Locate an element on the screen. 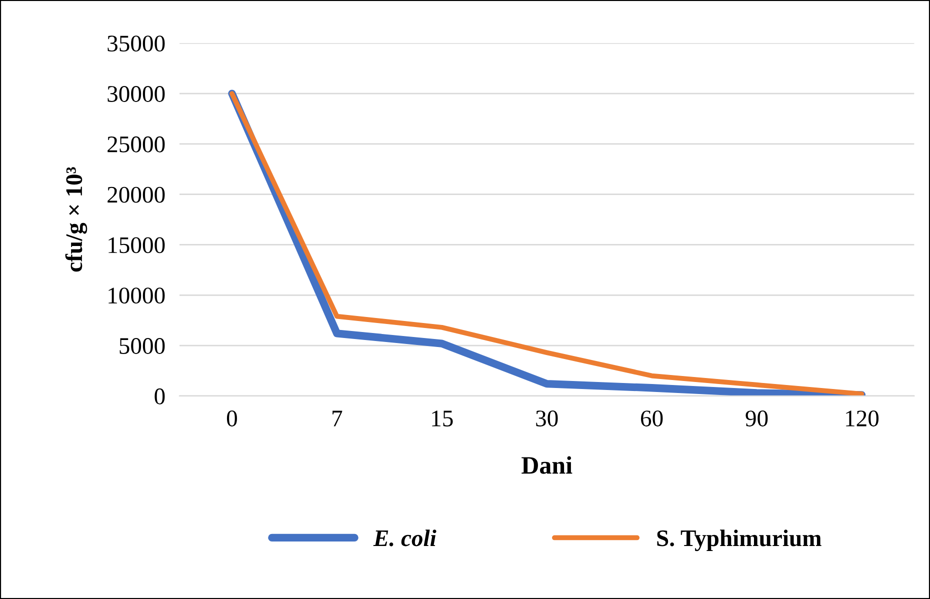 The image size is (930, 599). x-tick-label: 60 is located at coordinates (652, 418).